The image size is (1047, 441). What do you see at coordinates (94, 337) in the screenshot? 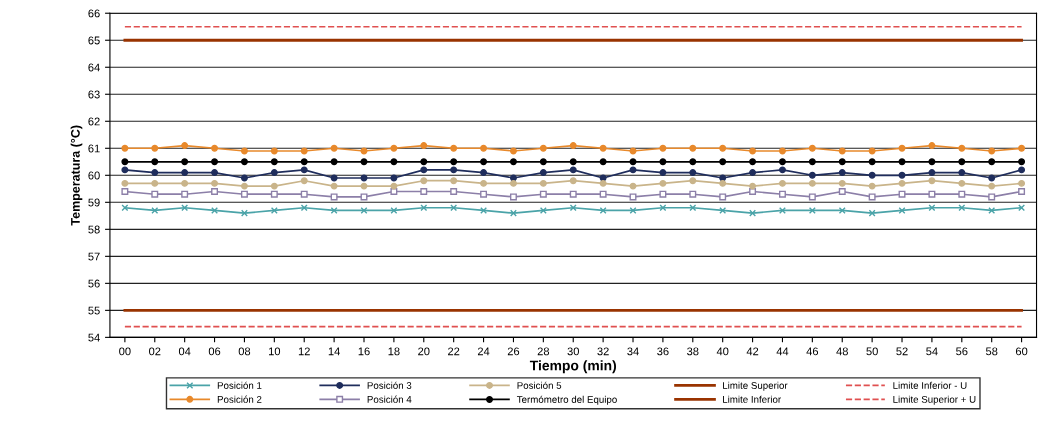
I see `y-tick-label: 54` at bounding box center [94, 337].